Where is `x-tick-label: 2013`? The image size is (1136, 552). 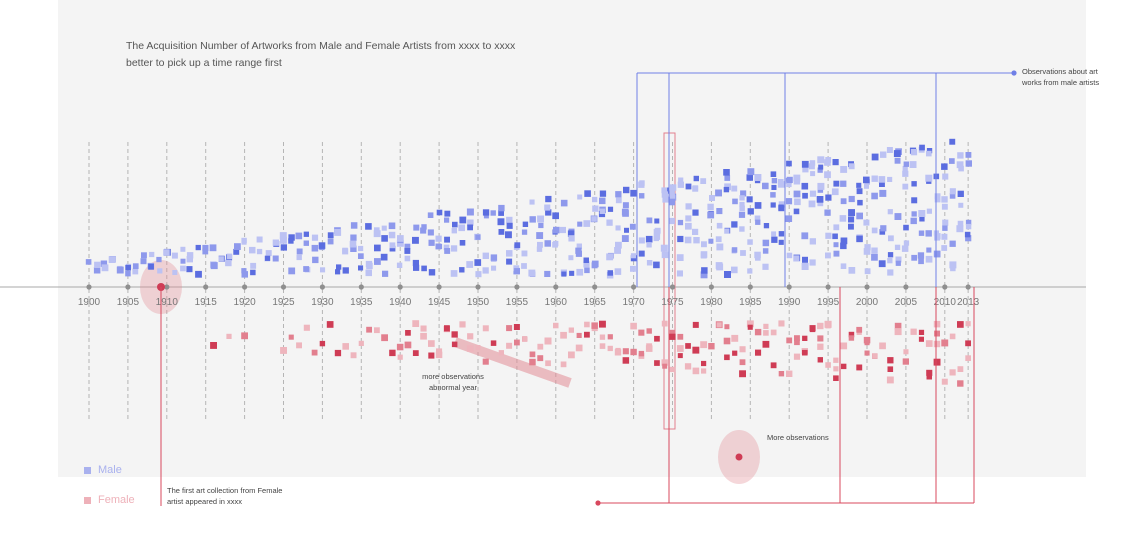 x-tick-label: 2013 is located at coordinates (968, 302).